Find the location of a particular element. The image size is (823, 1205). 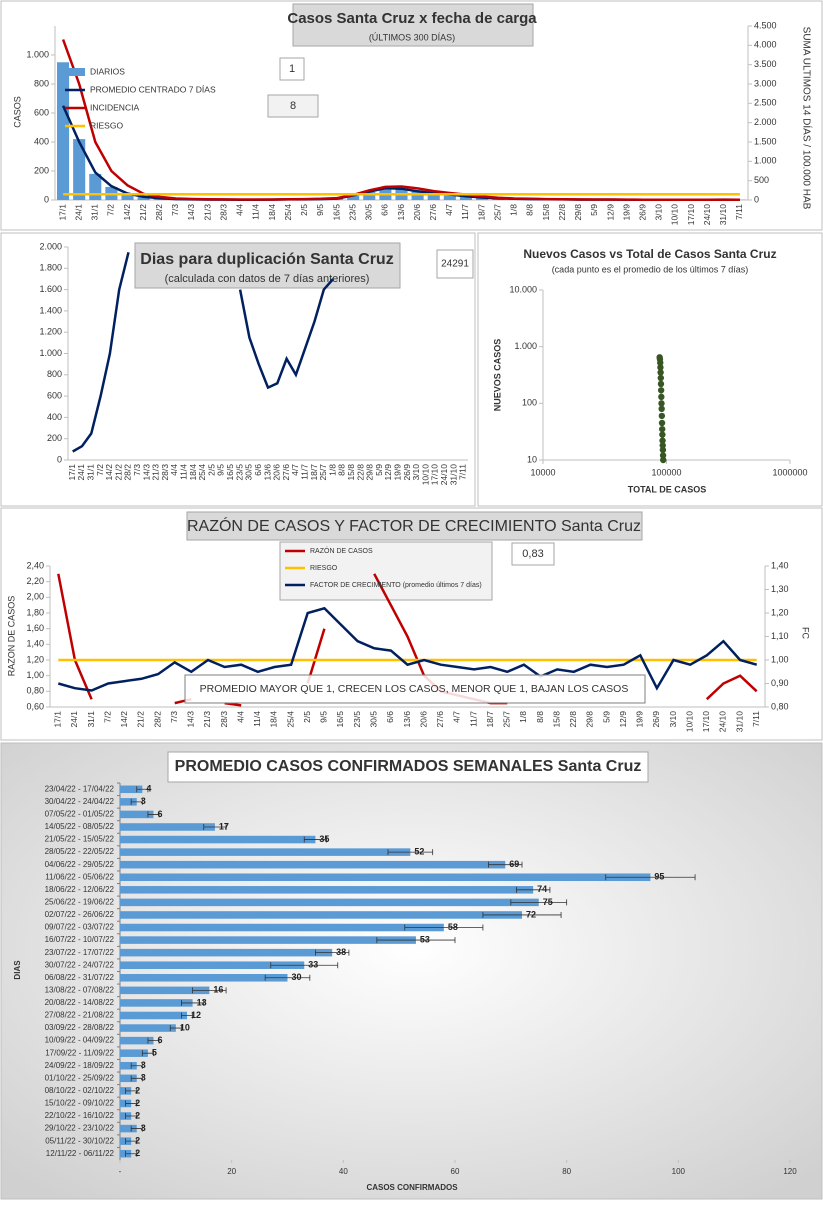

x-tick-label: 31/1 is located at coordinates (95, 212).